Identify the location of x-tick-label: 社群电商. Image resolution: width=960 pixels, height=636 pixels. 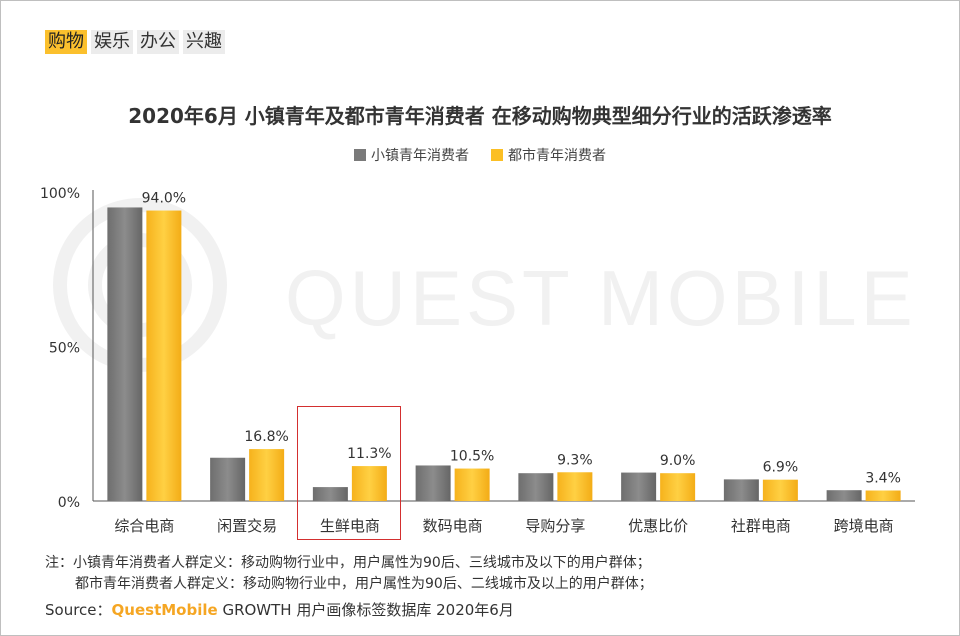
(761, 526).